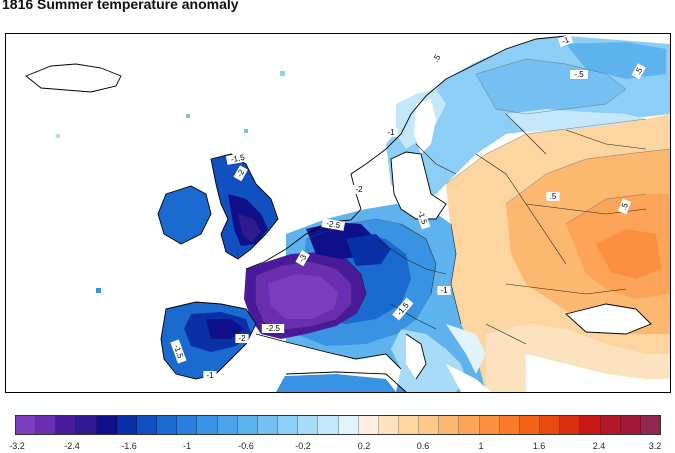 The image size is (675, 453). What do you see at coordinates (364, 446) in the screenshot?
I see `colorbar-tick-label: 0.2` at bounding box center [364, 446].